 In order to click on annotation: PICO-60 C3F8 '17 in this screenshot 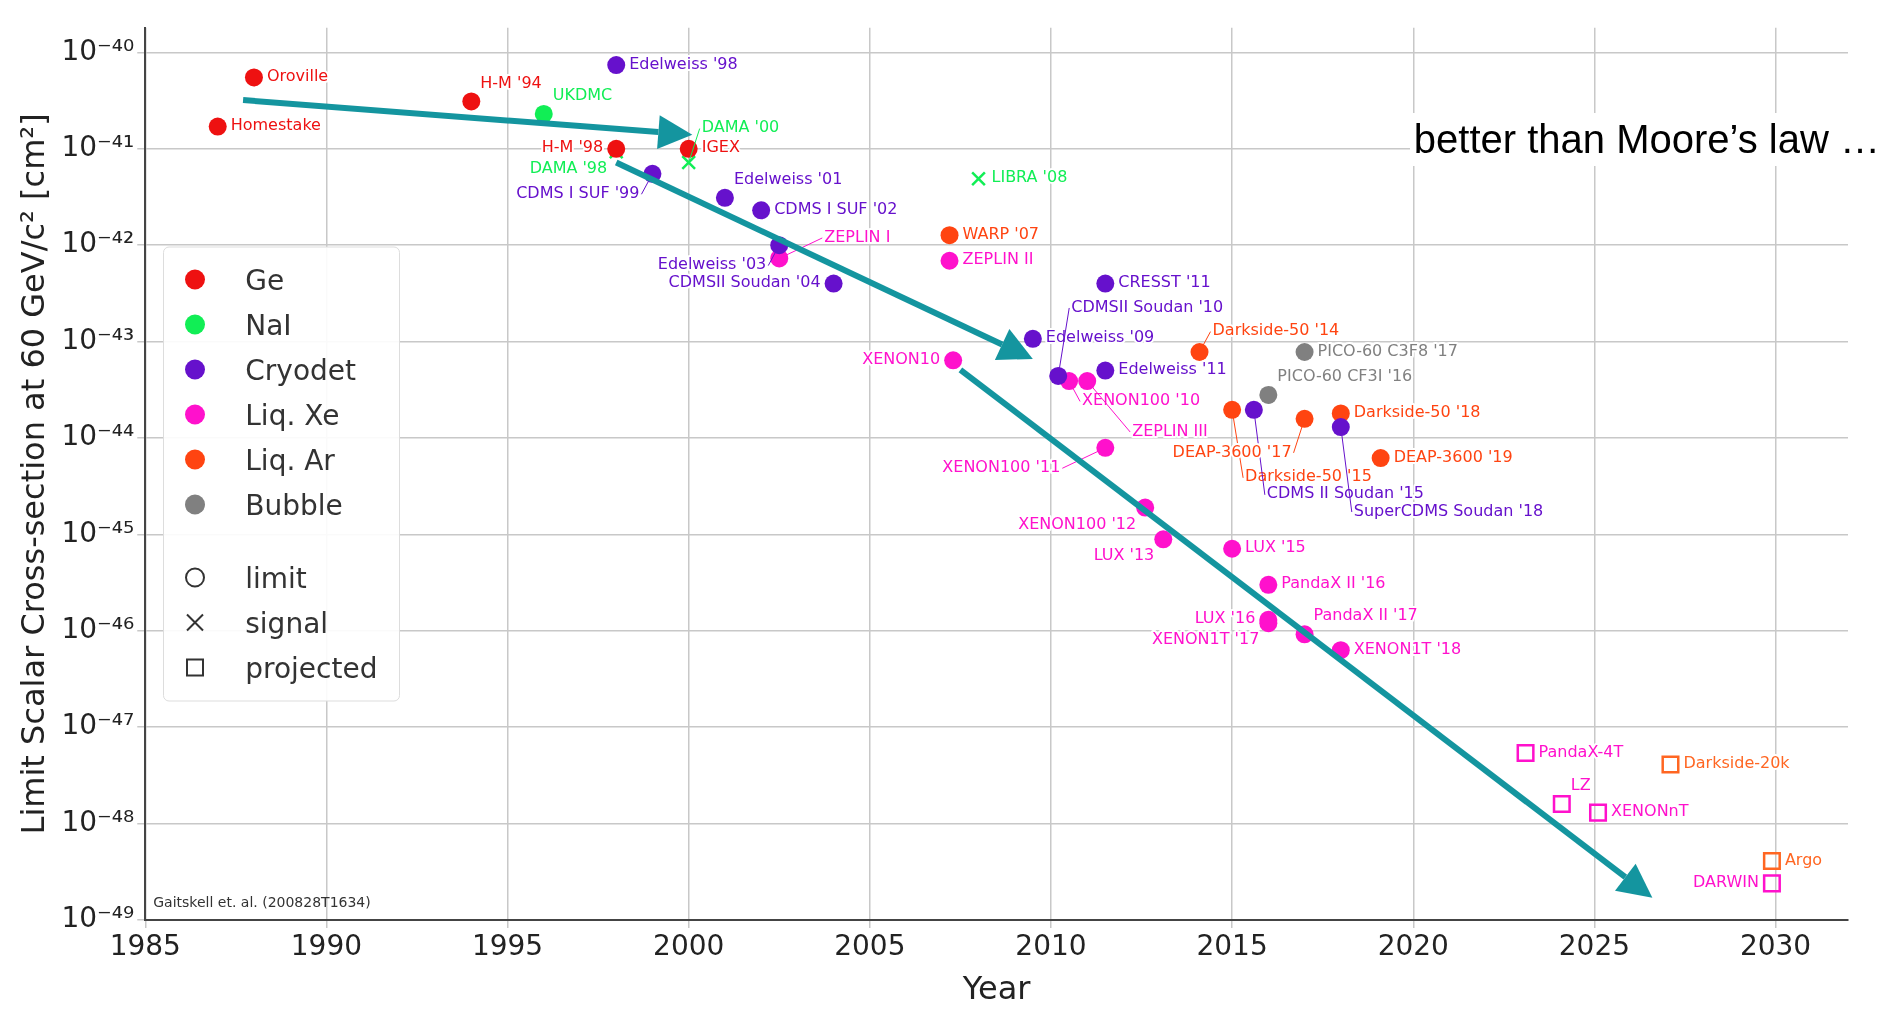, I will do `click(1387, 350)`.